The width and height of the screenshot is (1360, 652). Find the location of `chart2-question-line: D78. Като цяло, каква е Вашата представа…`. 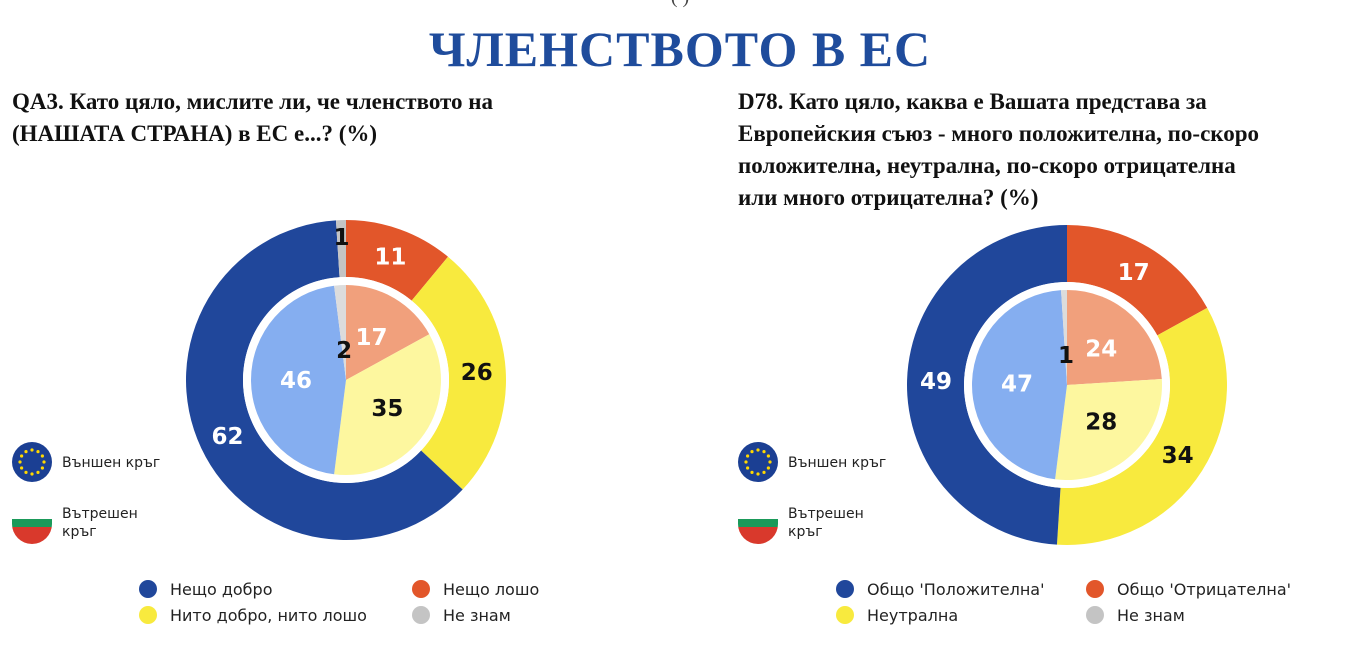

chart2-question-line: D78. Като цяло, каква е Вашата представа… is located at coordinates (972, 101).